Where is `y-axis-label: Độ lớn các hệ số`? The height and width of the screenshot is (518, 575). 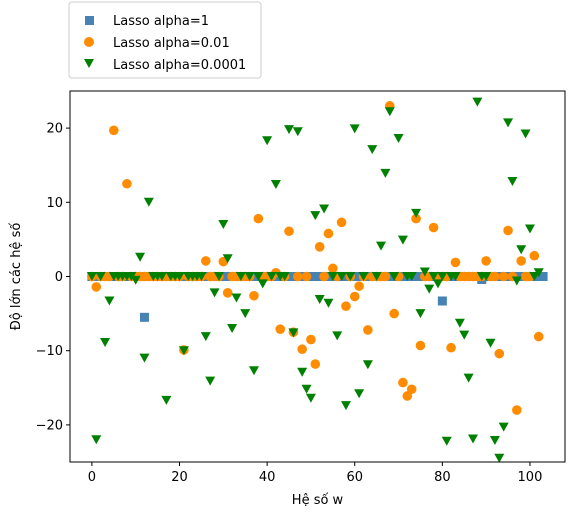 y-axis-label: Độ lớn các hệ số is located at coordinates (16, 277).